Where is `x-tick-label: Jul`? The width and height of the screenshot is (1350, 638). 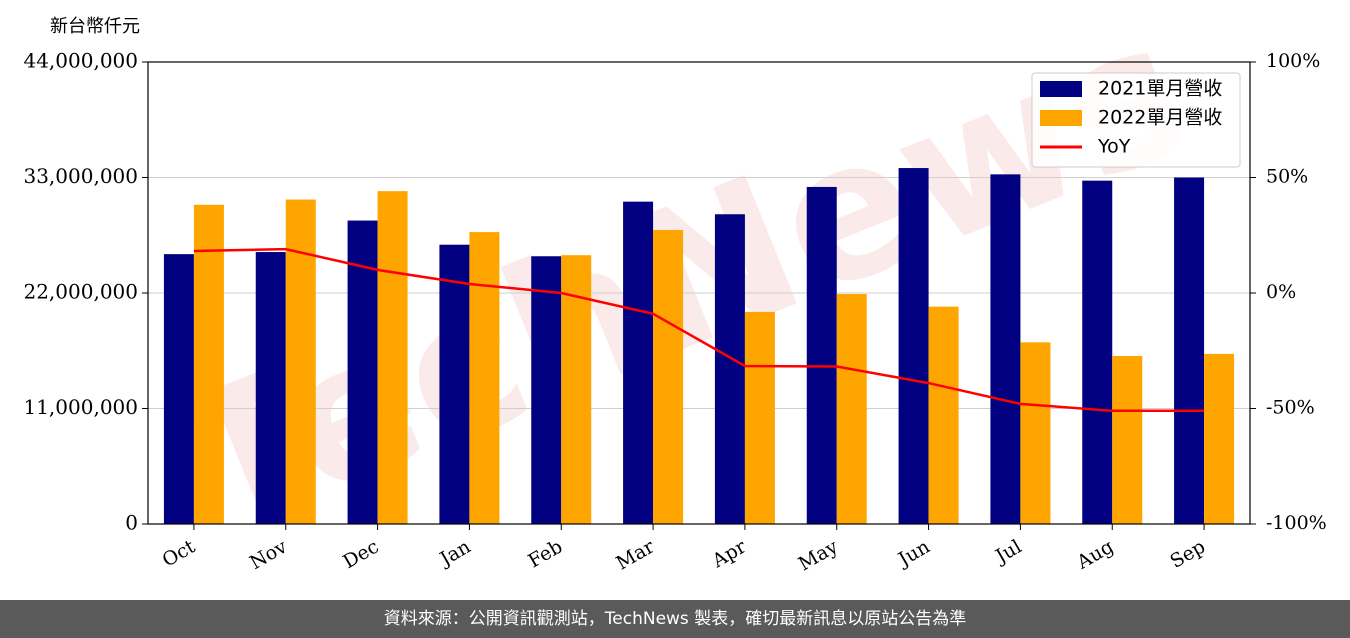
x-tick-label: Jul is located at coordinates (1007, 552).